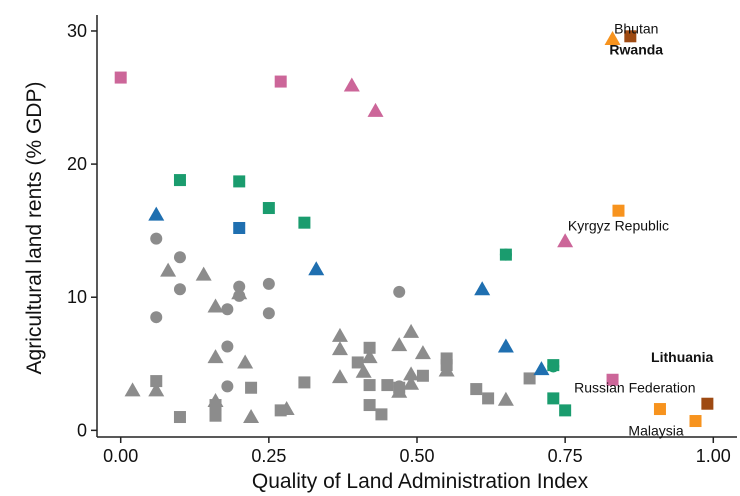 The image size is (740, 496). I want to click on point-annotation: Russian Federation, so click(634, 388).